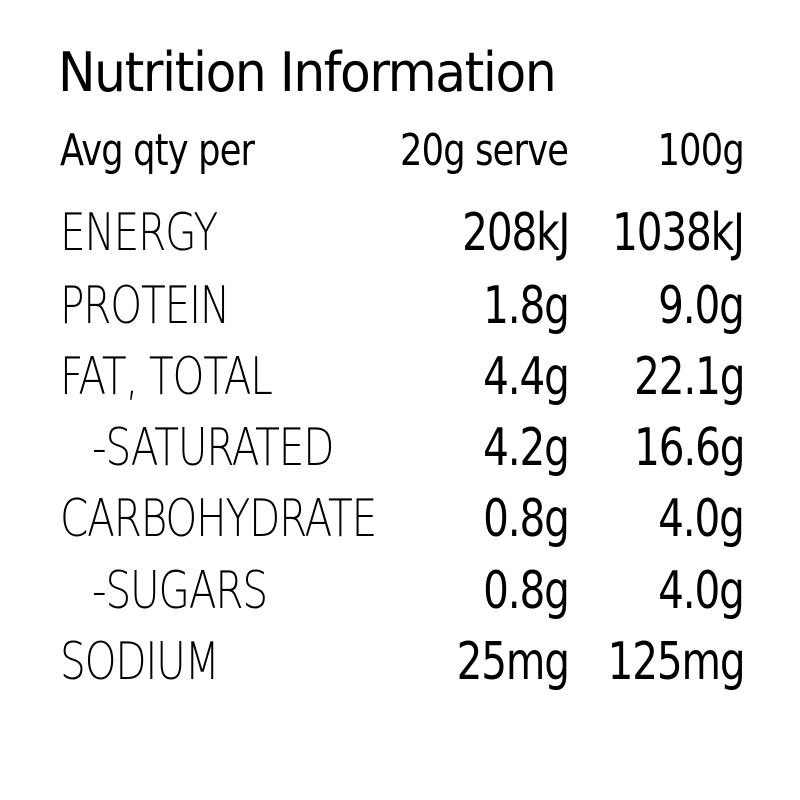  I want to click on sugars-per-serve: 0.8g, so click(526, 591).